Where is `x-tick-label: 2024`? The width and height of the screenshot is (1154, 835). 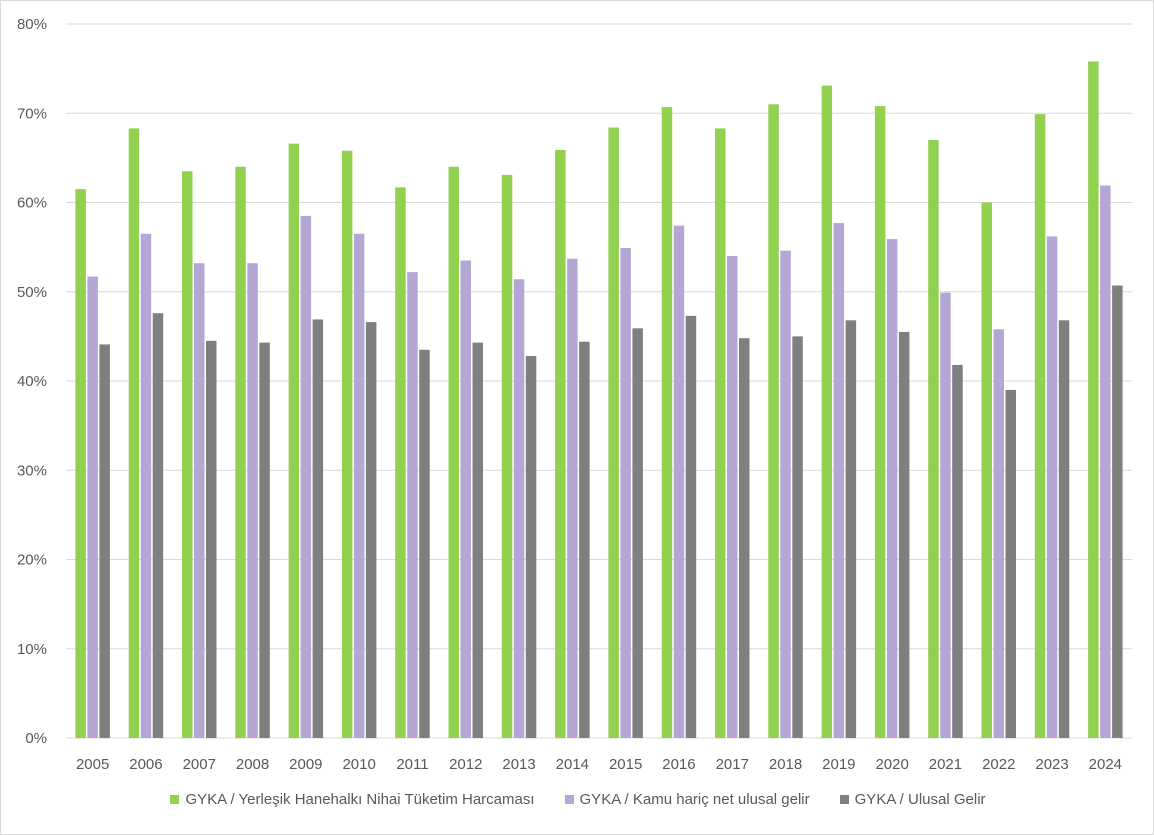
x-tick-label: 2024 is located at coordinates (1105, 764).